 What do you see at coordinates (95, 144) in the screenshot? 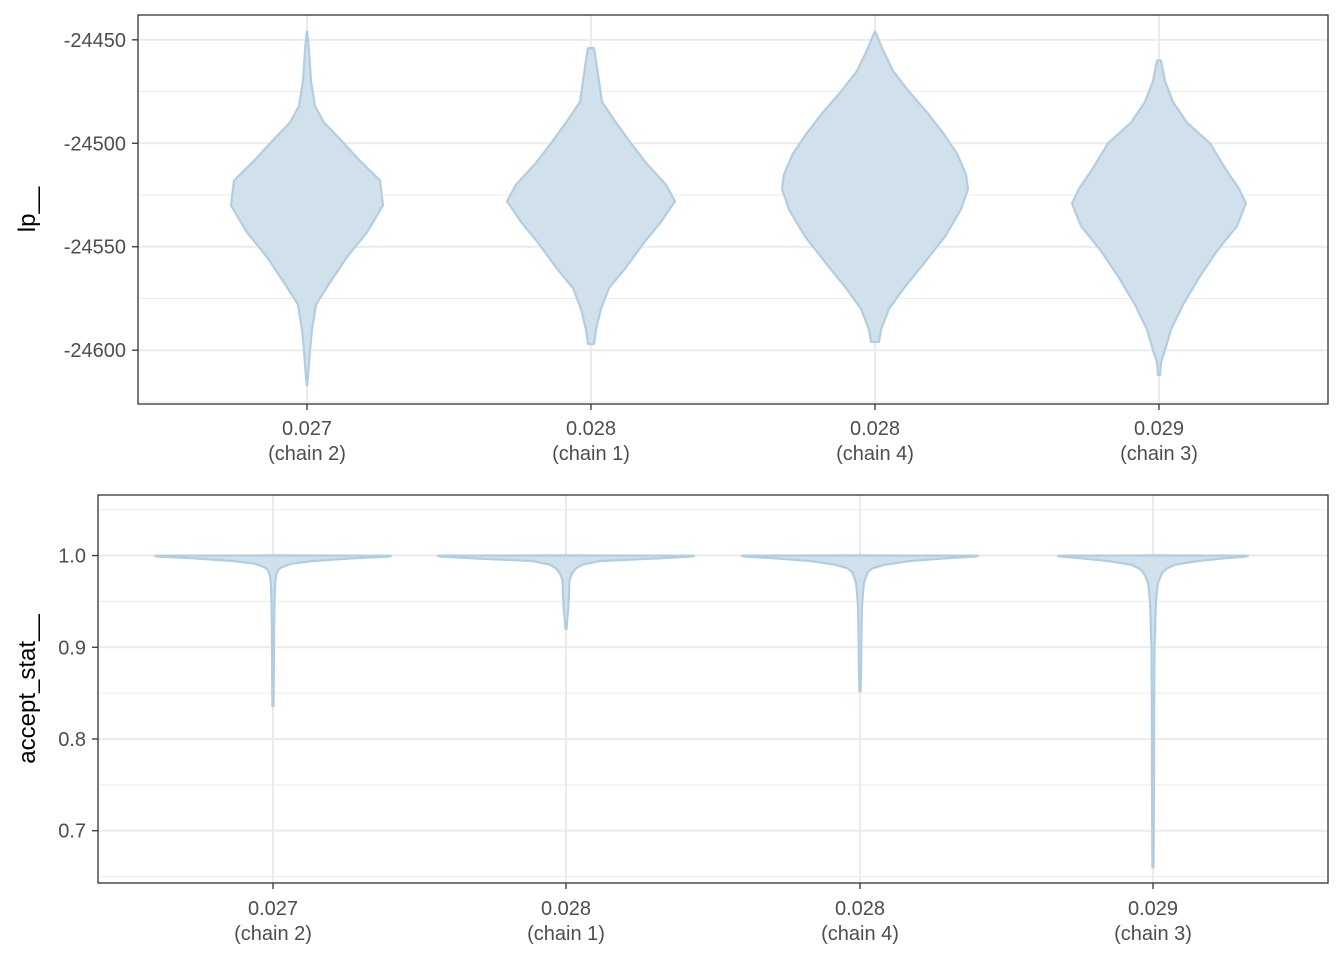
I see `y-tick-label: -24500` at bounding box center [95, 144].